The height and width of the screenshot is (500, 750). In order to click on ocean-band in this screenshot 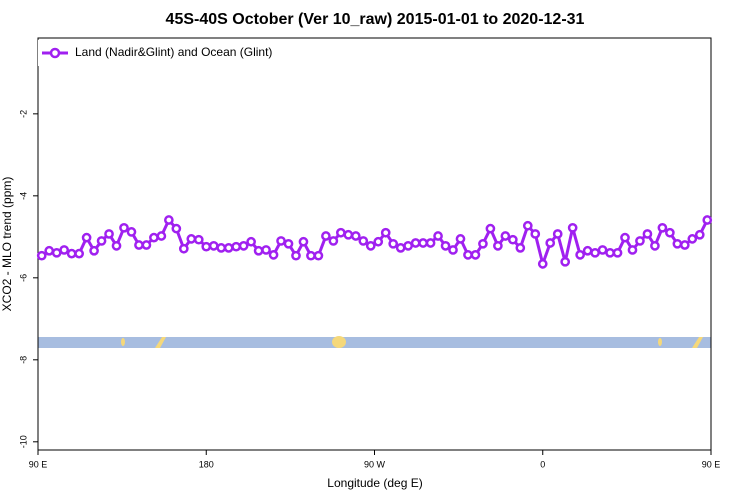, I will do `click(374, 342)`.